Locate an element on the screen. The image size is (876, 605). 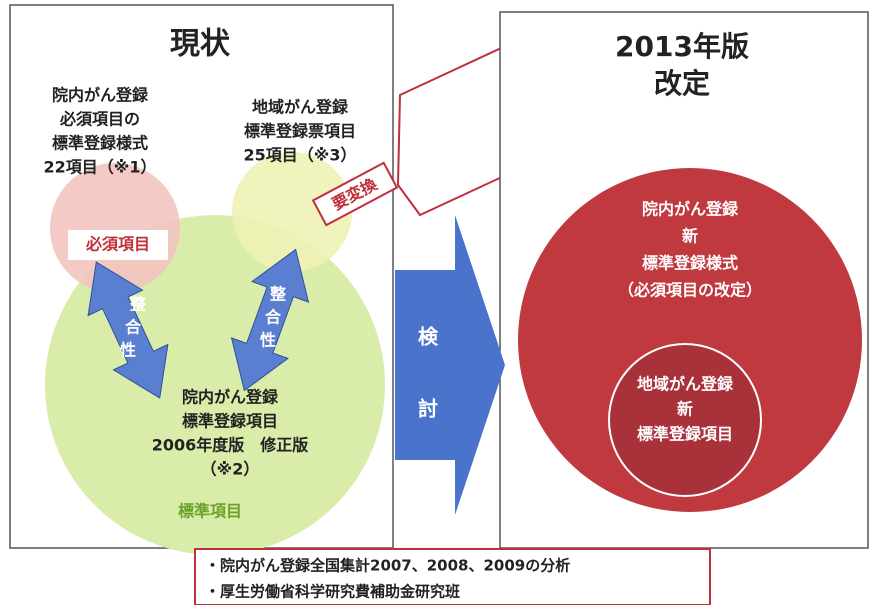
label: 25項目（※3） is located at coordinates (300, 155).